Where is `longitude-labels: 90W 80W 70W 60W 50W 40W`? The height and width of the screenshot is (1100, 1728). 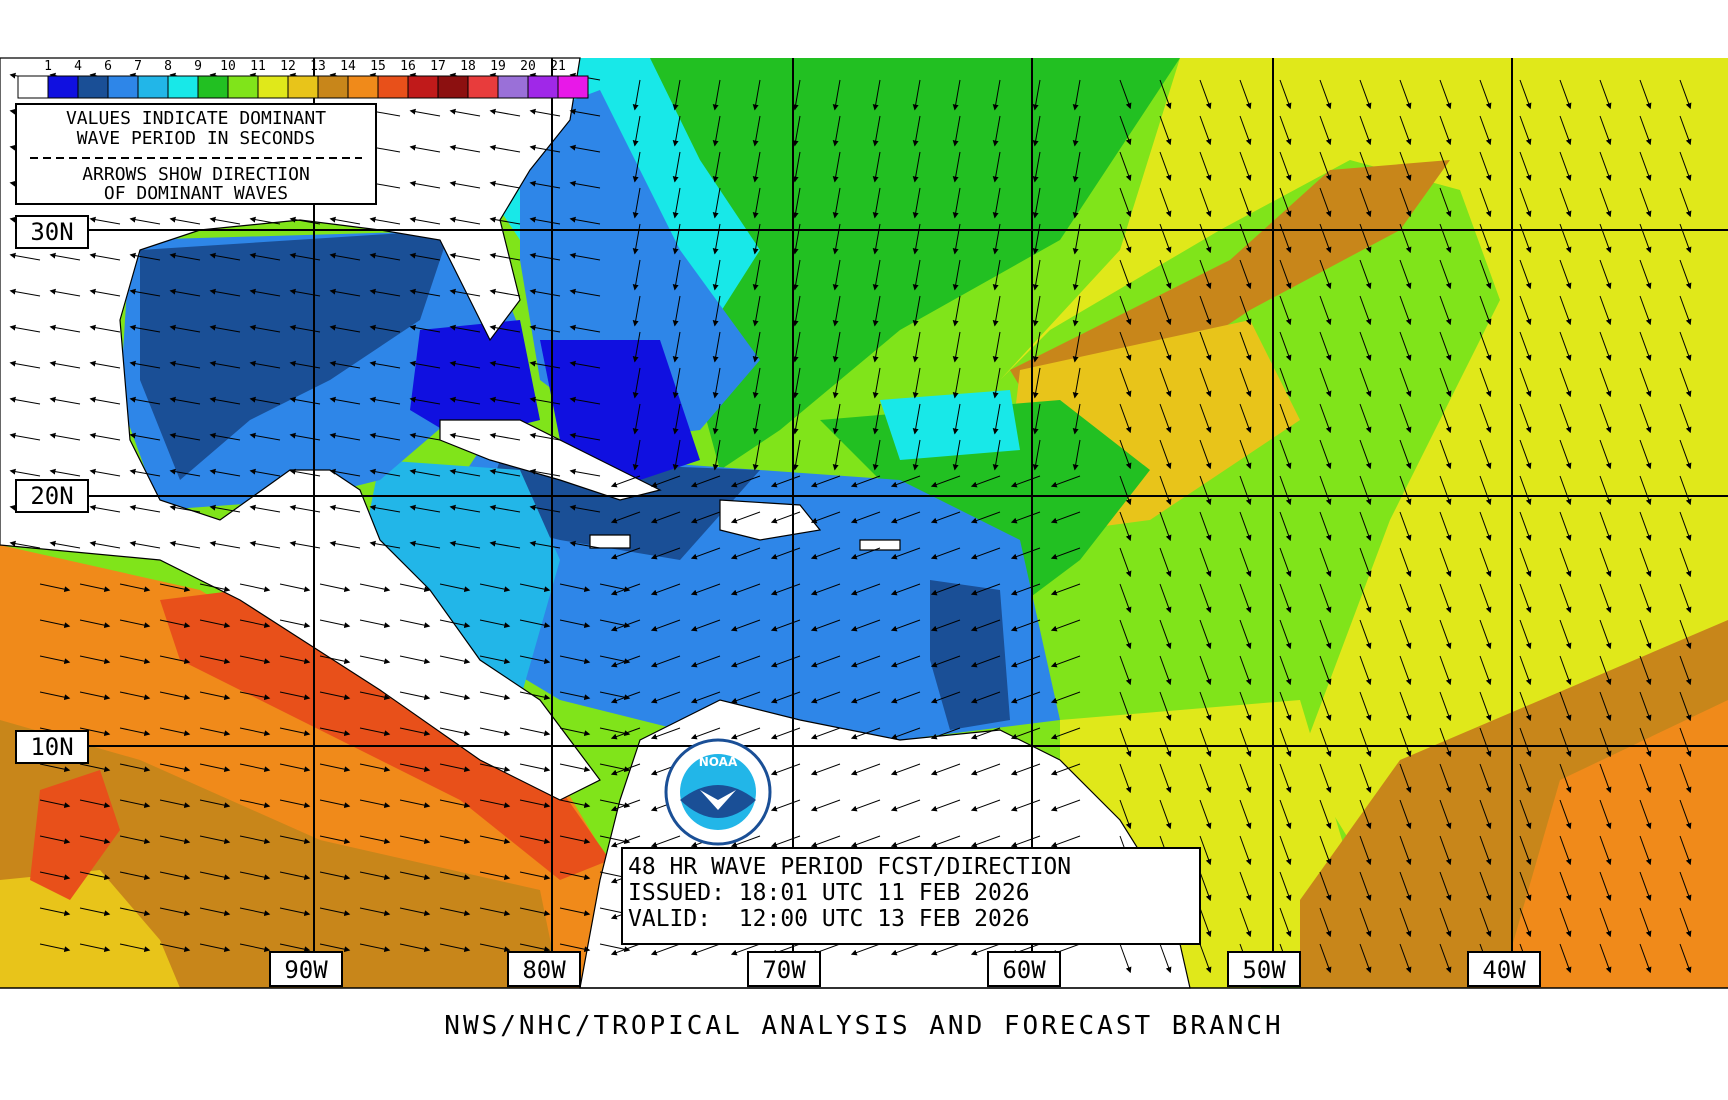
longitude-labels: 90W 80W 70W 60W 50W 40W is located at coordinates (905, 969).